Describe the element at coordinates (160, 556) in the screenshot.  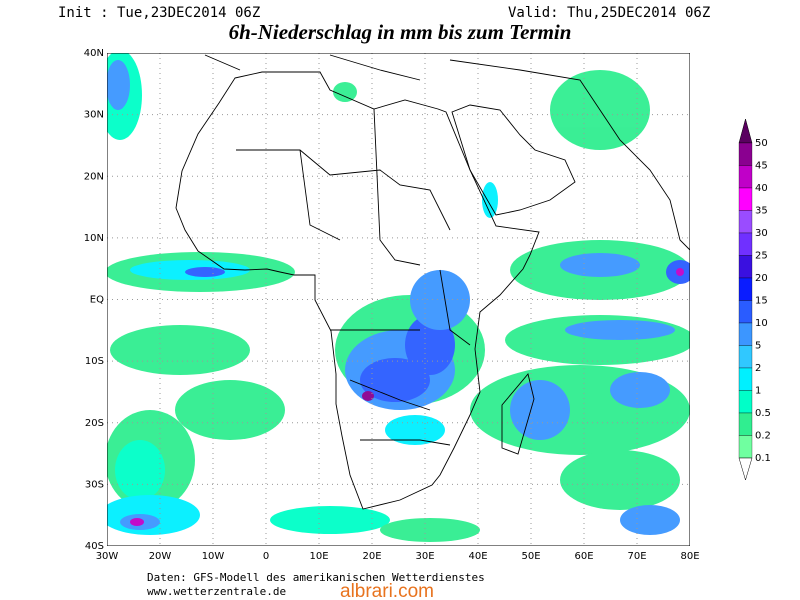
I see `x-tick-label: 20W` at that location.